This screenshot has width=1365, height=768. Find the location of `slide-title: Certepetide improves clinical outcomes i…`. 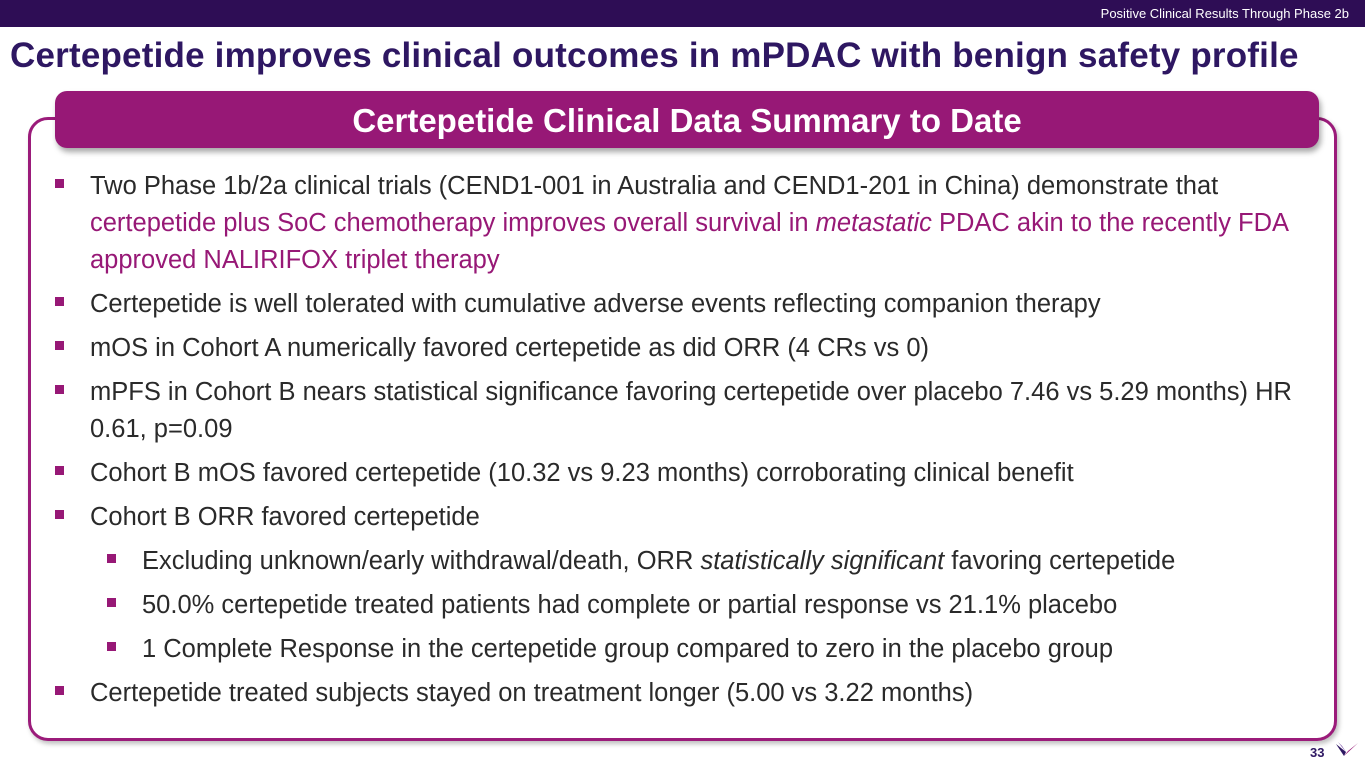

slide-title: Certepetide improves clinical outcomes i… is located at coordinates (654, 55).